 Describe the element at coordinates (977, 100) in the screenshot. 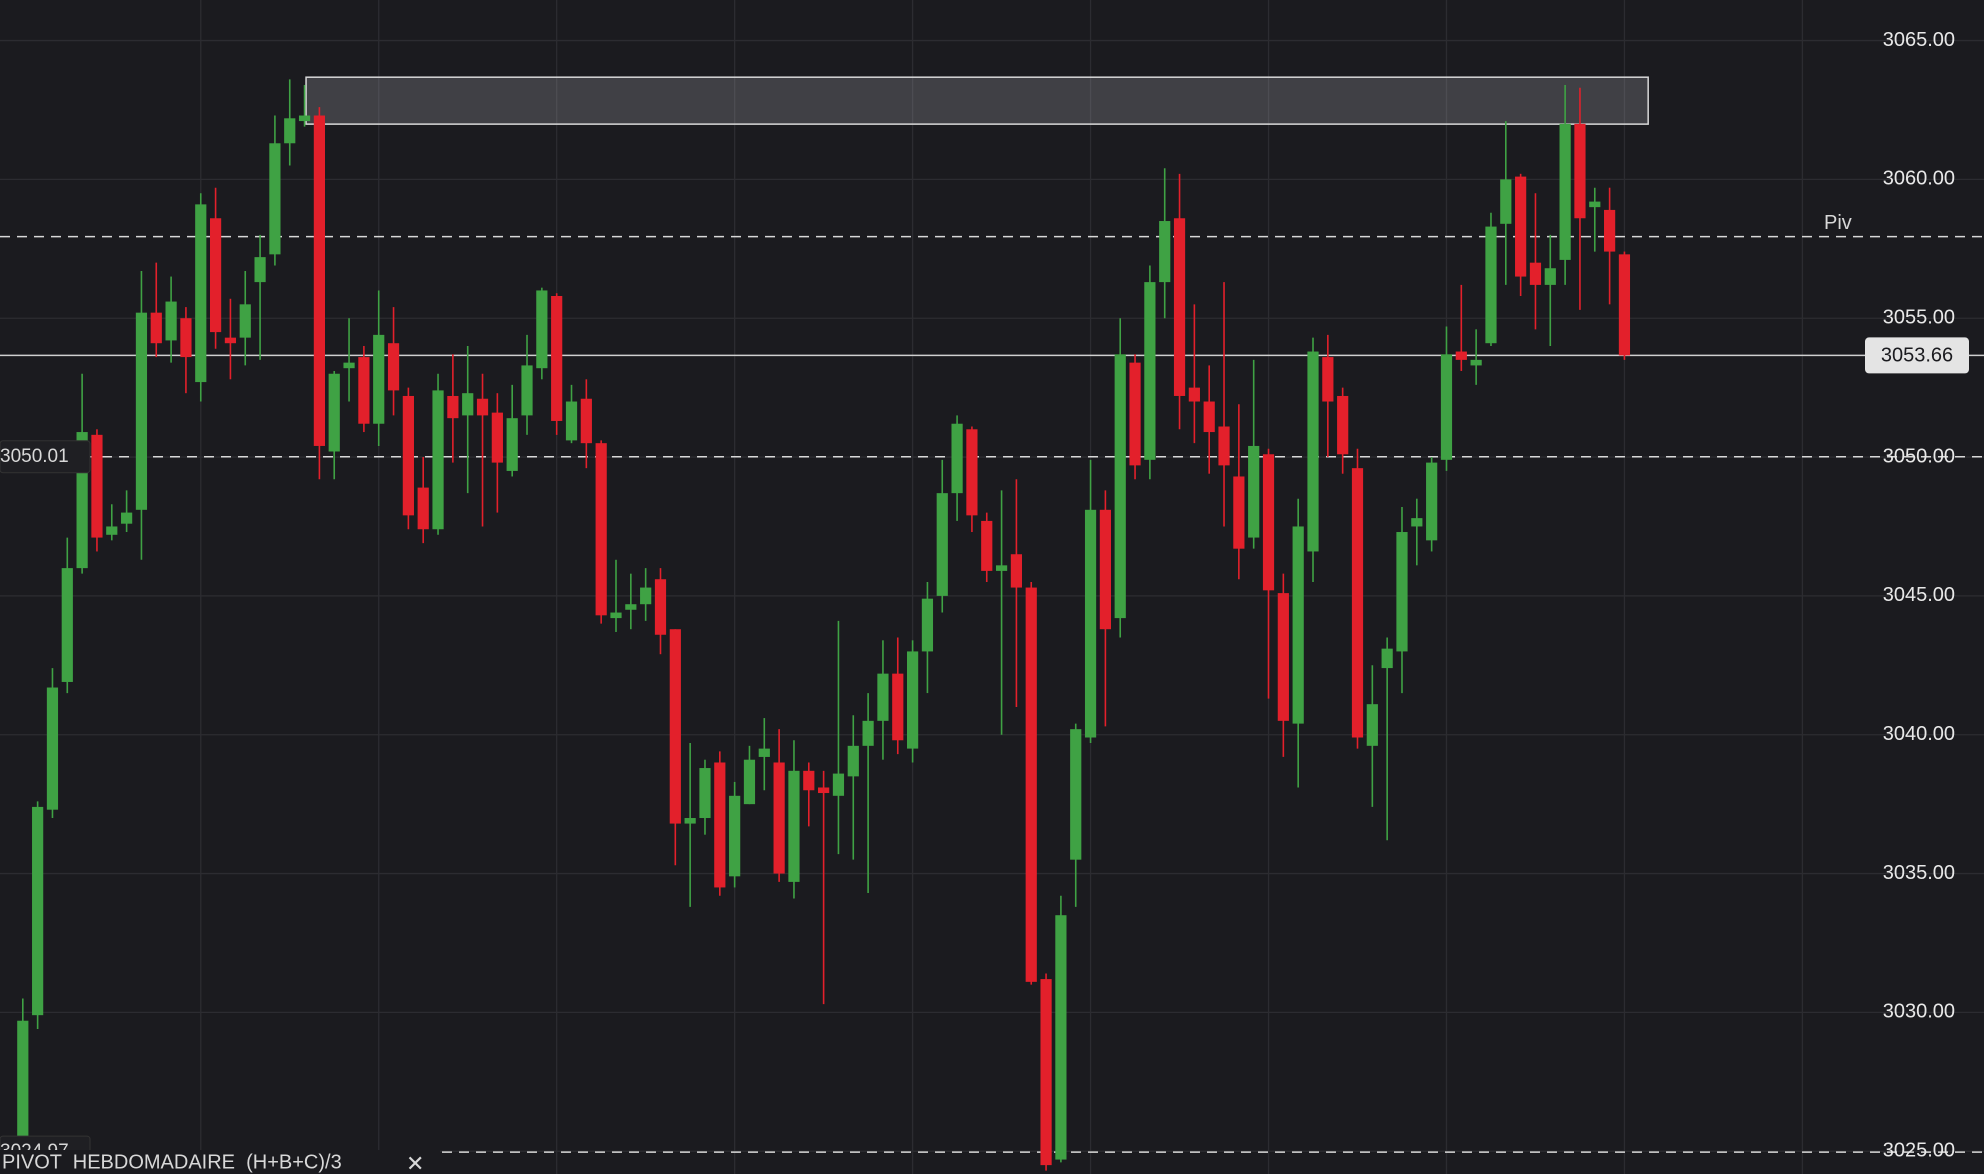

I see `zone-box` at that location.